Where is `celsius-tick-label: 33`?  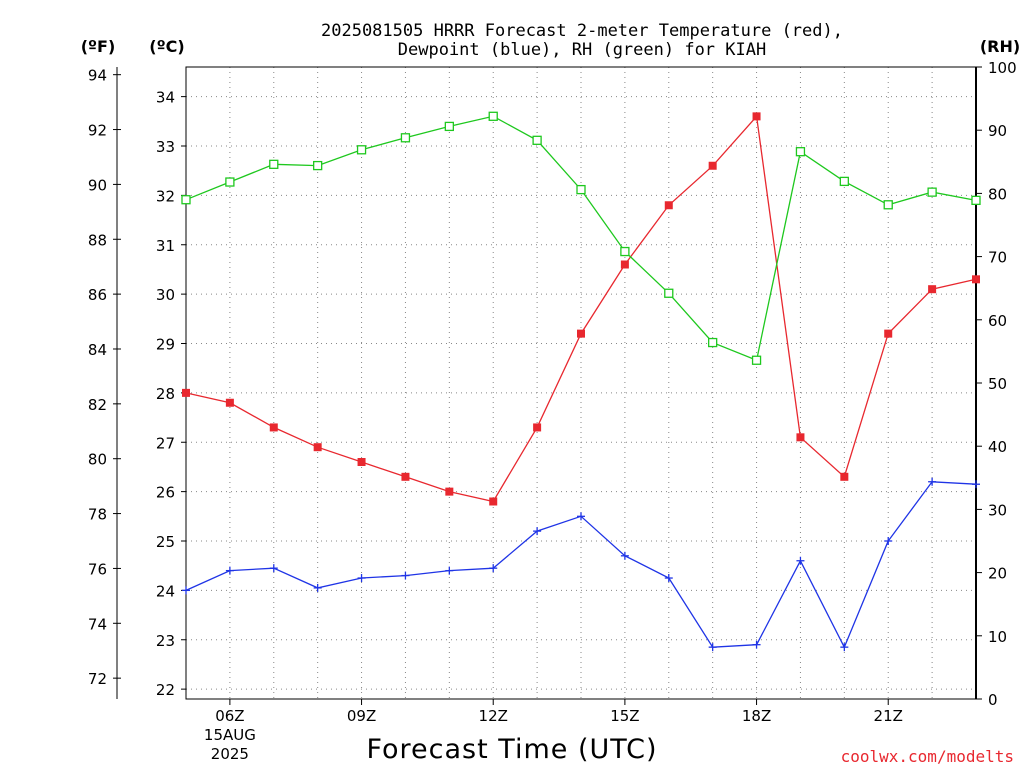 celsius-tick-label: 33 is located at coordinates (165, 147).